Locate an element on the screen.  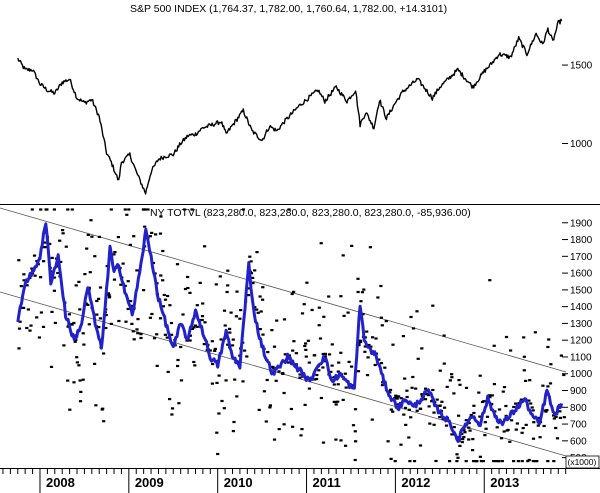
price-tick-label: 1500 is located at coordinates (581, 66).